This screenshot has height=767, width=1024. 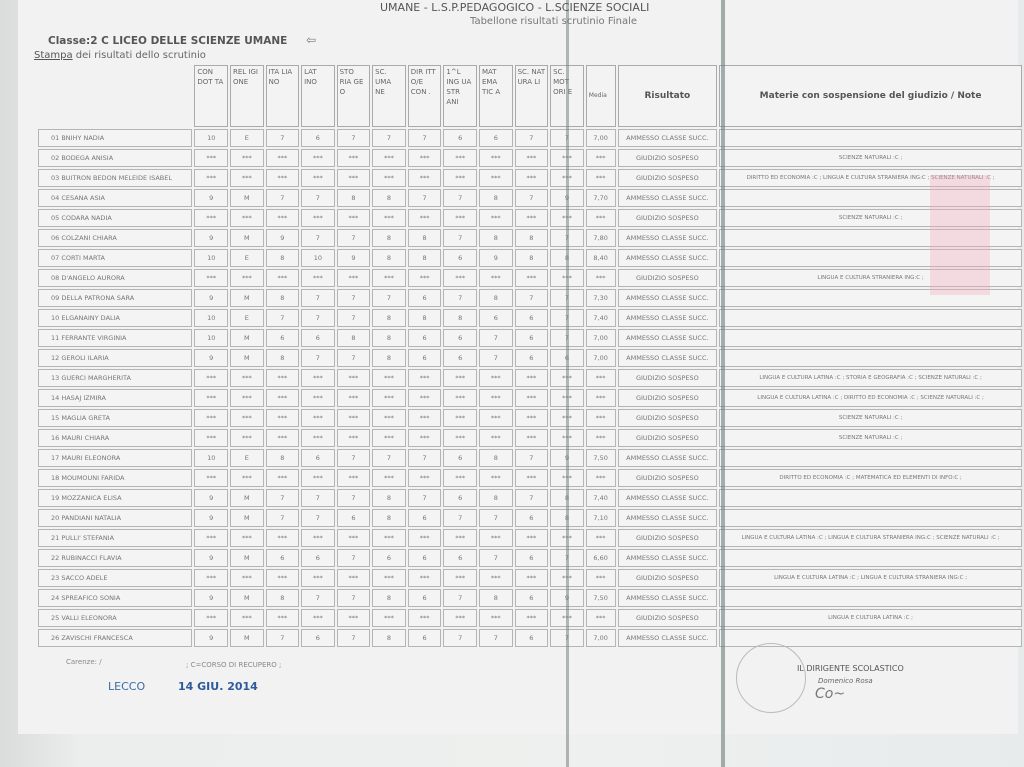 What do you see at coordinates (115, 238) in the screenshot?
I see `student-name: 06 COLZANI CHIARA` at bounding box center [115, 238].